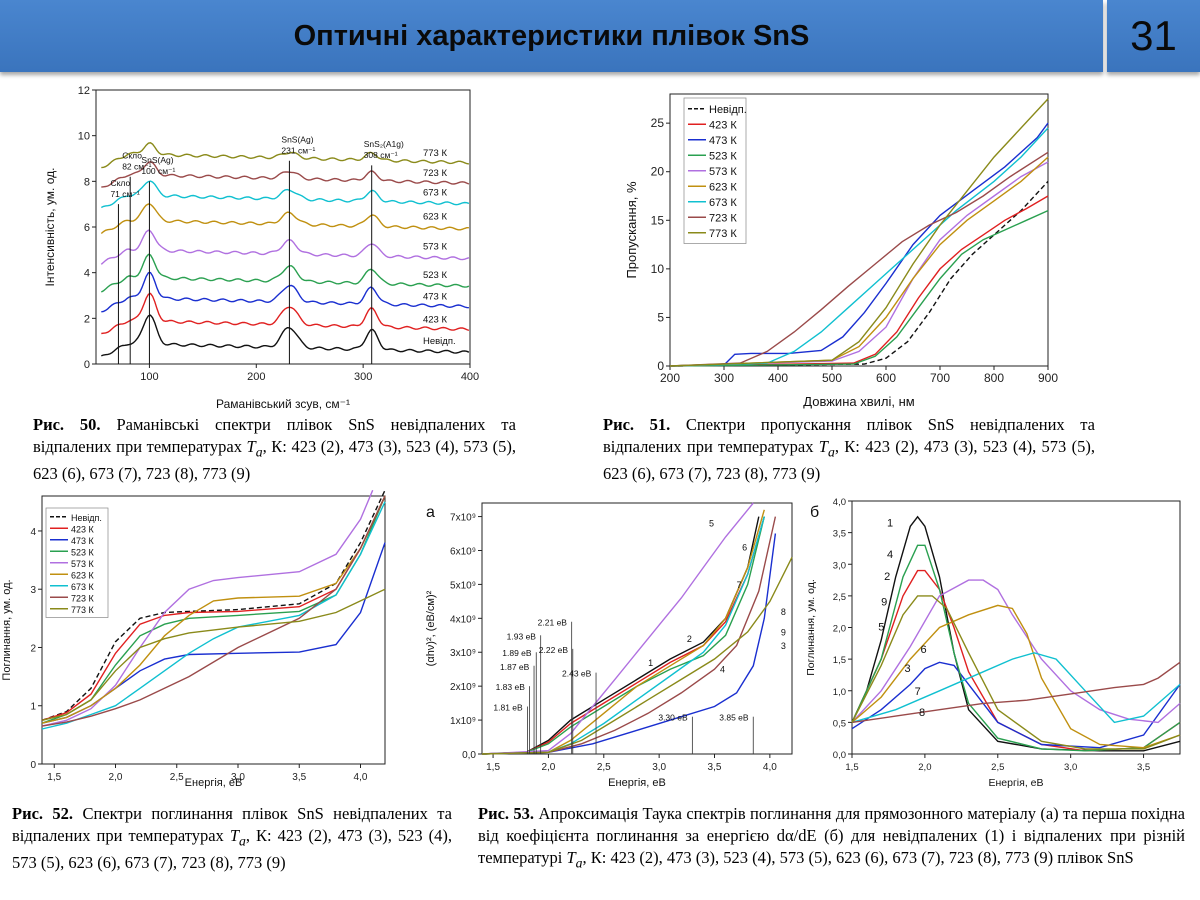 Image resolution: width=1200 pixels, height=900 pixels. Describe the element at coordinates (50, 227) in the screenshot. I see `y-axis-label: Інтенсивність, ум. од.` at that location.